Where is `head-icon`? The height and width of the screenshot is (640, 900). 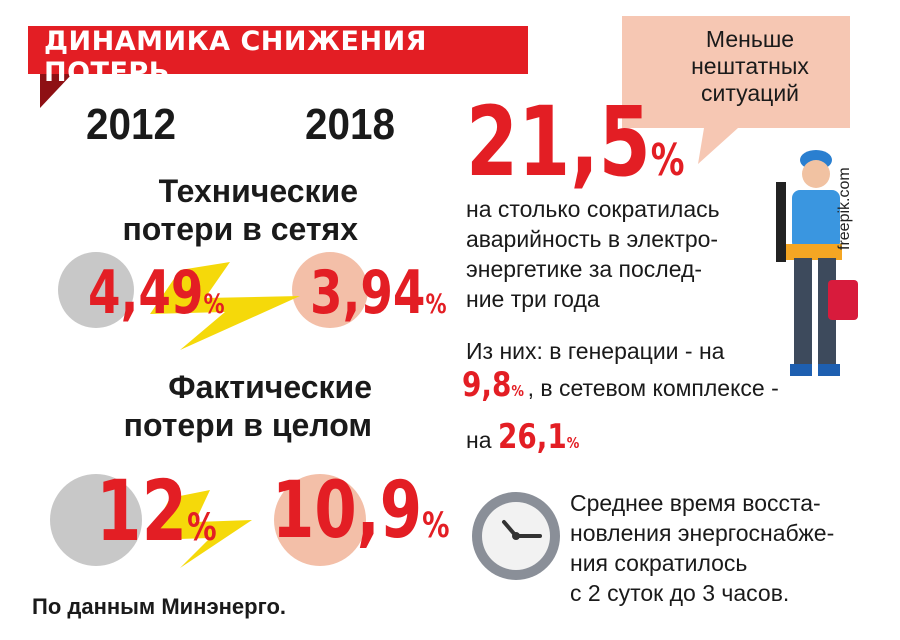
head-icon is located at coordinates (816, 174).